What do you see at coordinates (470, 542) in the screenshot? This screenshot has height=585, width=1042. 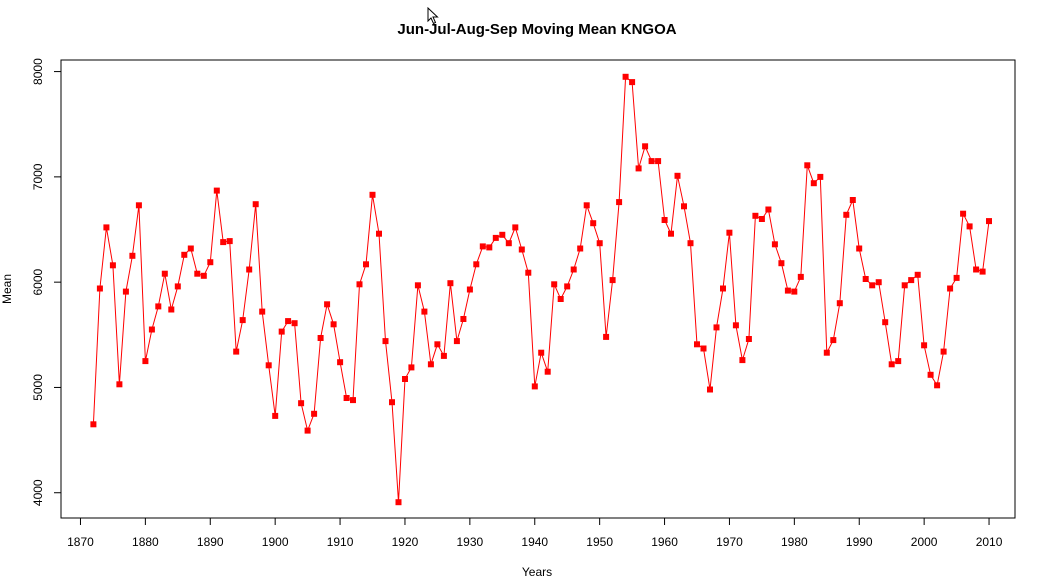 I see `x-tick-label: 1930` at bounding box center [470, 542].